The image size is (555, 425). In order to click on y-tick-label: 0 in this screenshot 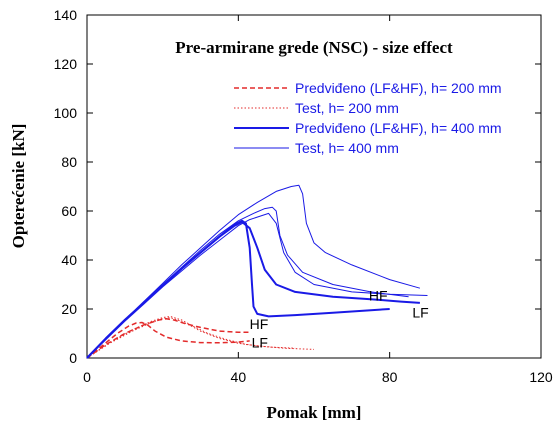, I will do `click(73, 358)`.